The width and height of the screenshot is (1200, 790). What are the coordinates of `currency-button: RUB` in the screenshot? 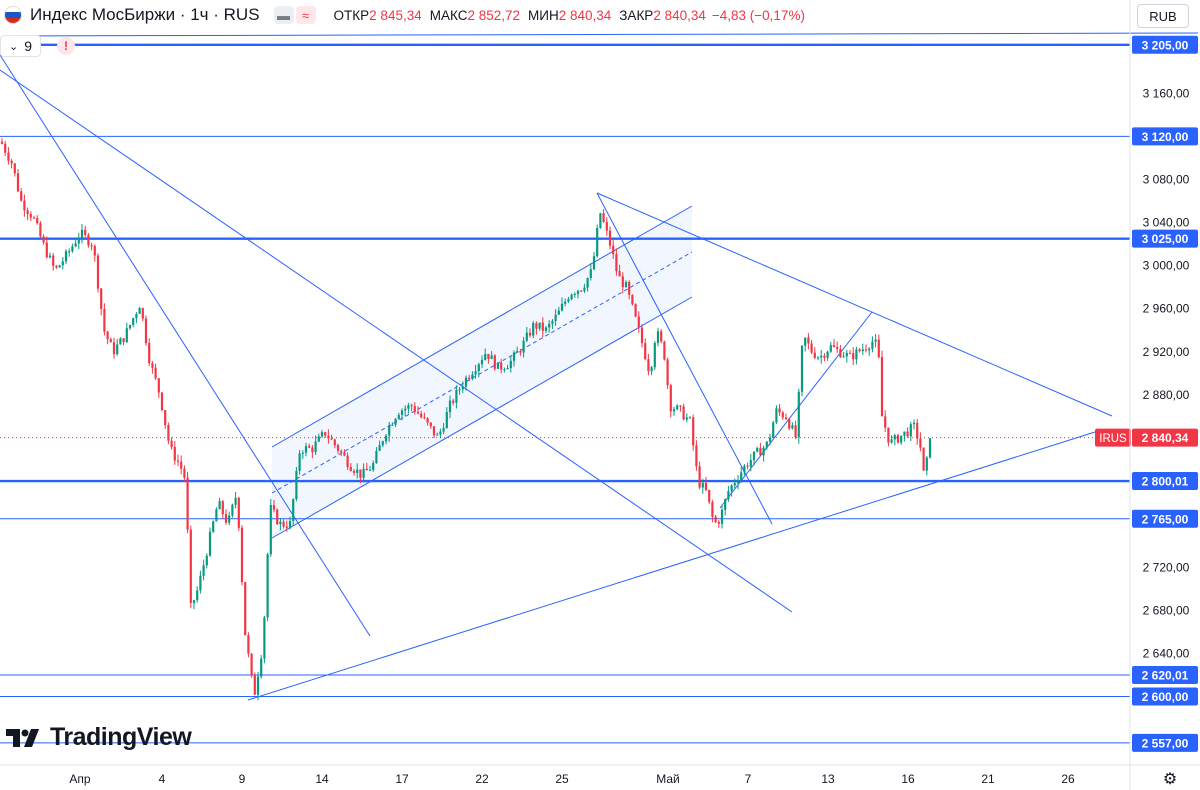 It's located at (1163, 16).